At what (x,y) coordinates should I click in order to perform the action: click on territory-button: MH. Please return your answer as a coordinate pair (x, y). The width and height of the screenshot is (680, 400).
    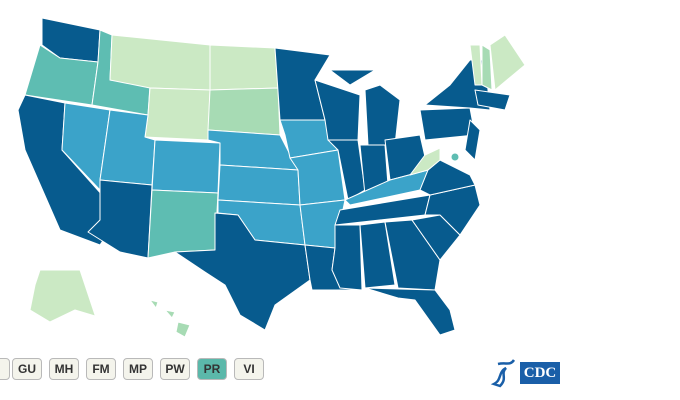
    Looking at the image, I should click on (64, 369).